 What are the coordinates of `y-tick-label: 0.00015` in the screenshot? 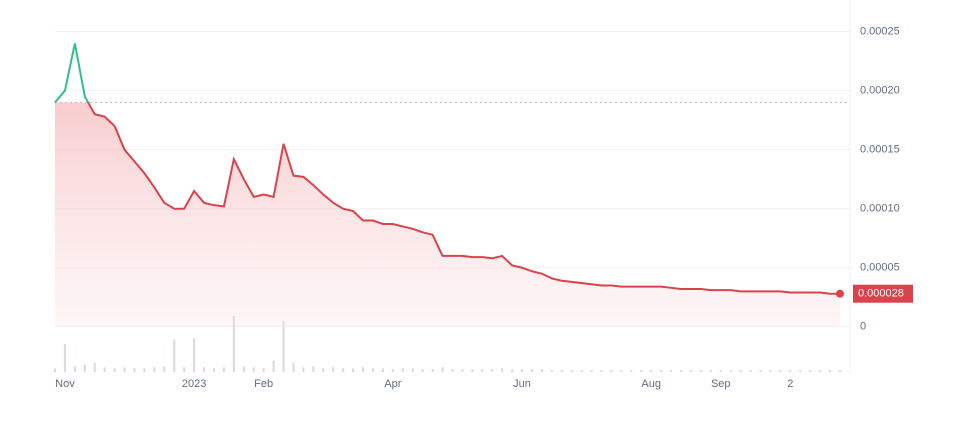 It's located at (880, 150).